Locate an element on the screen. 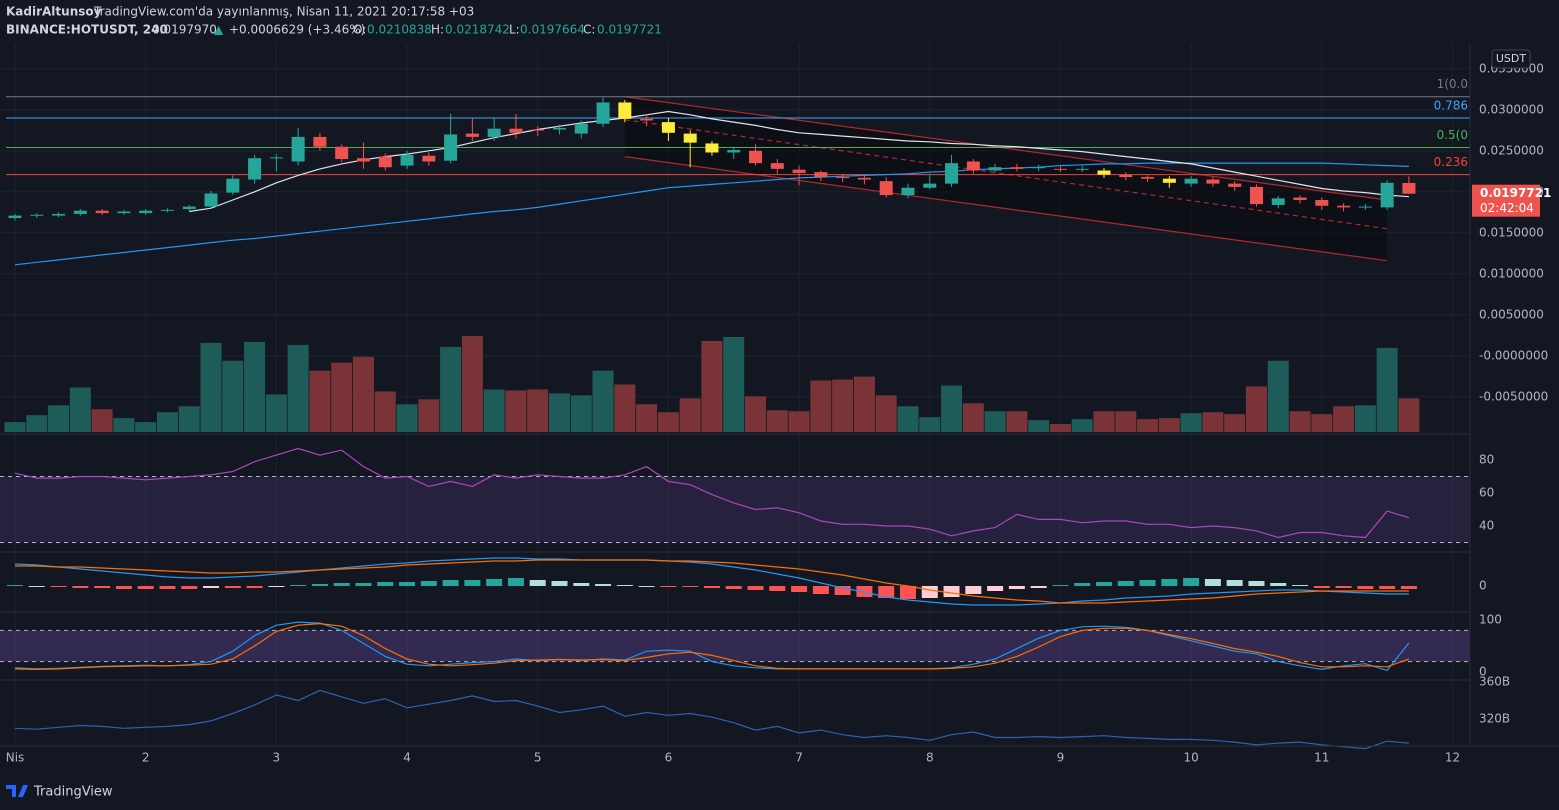  close-label: C: is located at coordinates (589, 30).